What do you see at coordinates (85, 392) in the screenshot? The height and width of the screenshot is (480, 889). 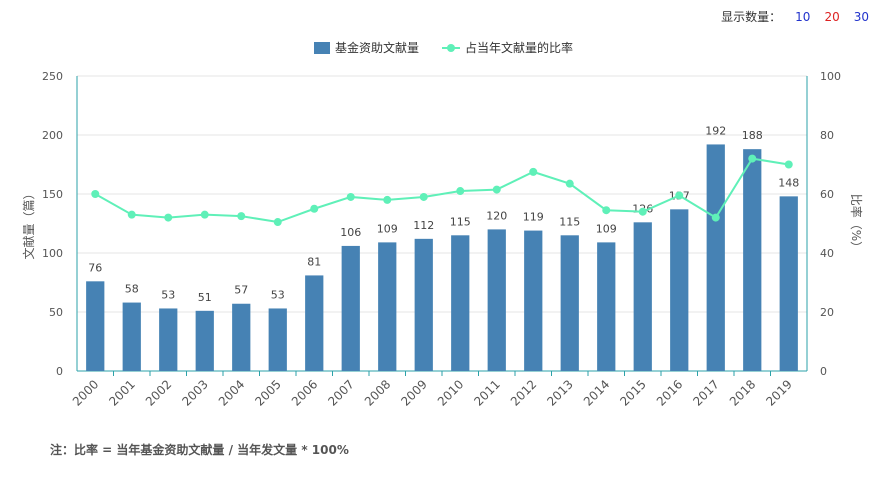 I see `x-tick-label: 2000` at bounding box center [85, 392].